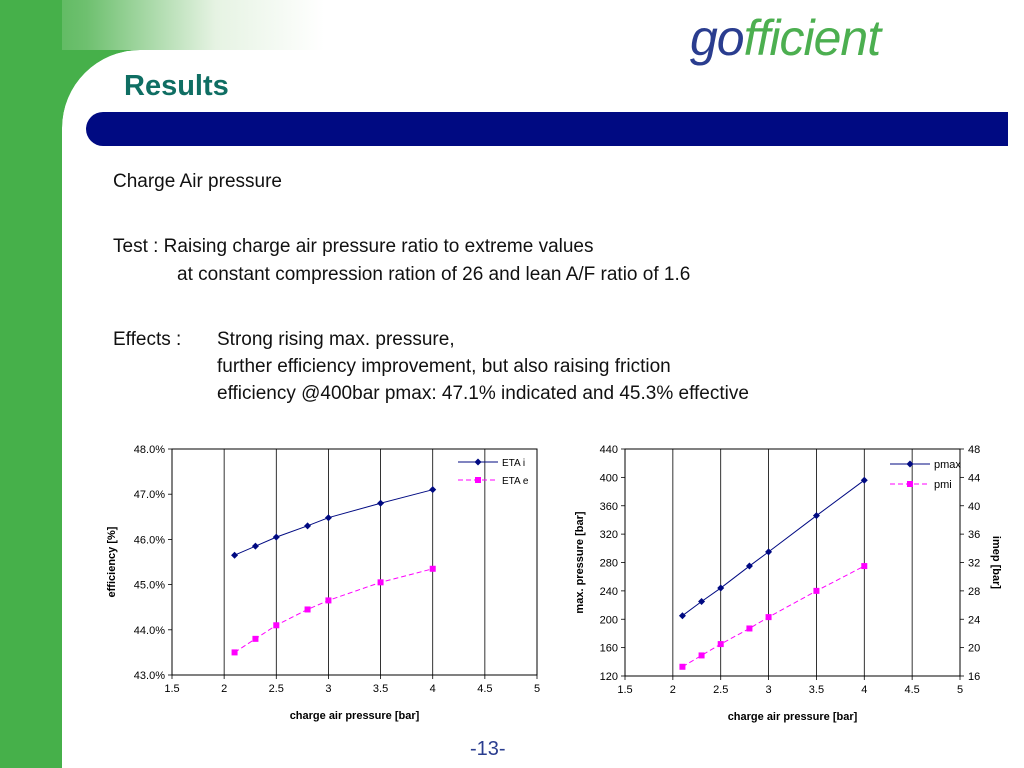  What do you see at coordinates (101, 89) in the screenshot?
I see `corner-fill` at bounding box center [101, 89].